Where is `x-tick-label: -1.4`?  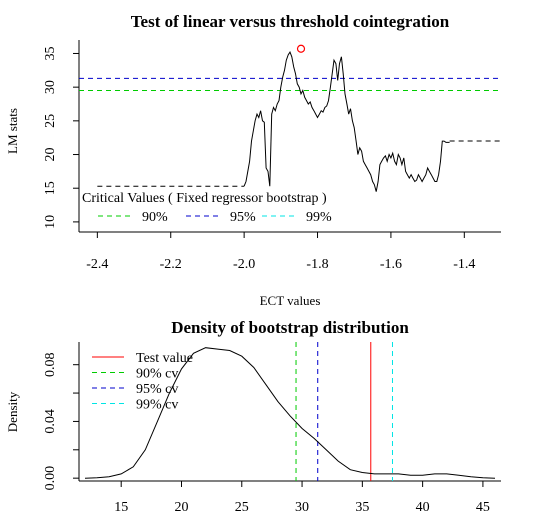 x-tick-label: -1.4 is located at coordinates (464, 264).